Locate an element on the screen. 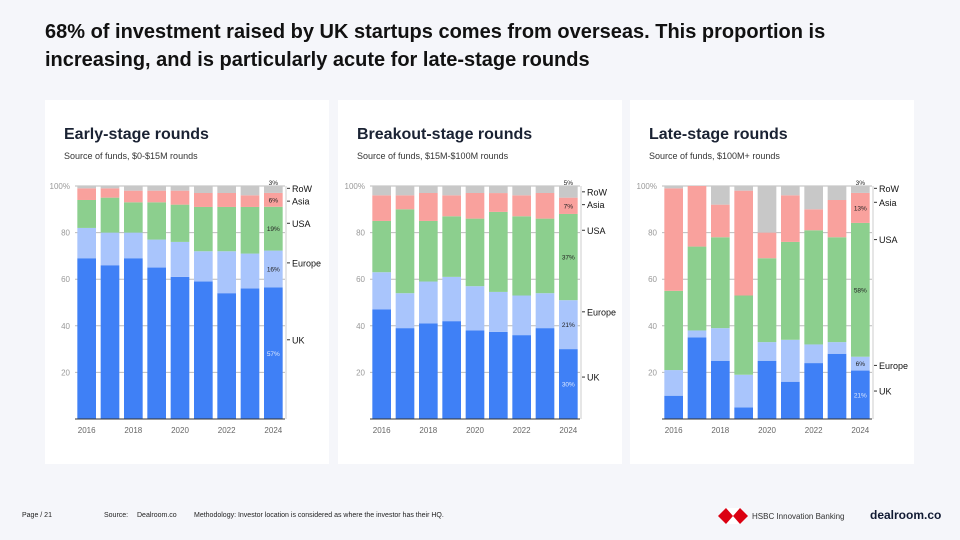  data-label-row: 5% is located at coordinates (569, 183).